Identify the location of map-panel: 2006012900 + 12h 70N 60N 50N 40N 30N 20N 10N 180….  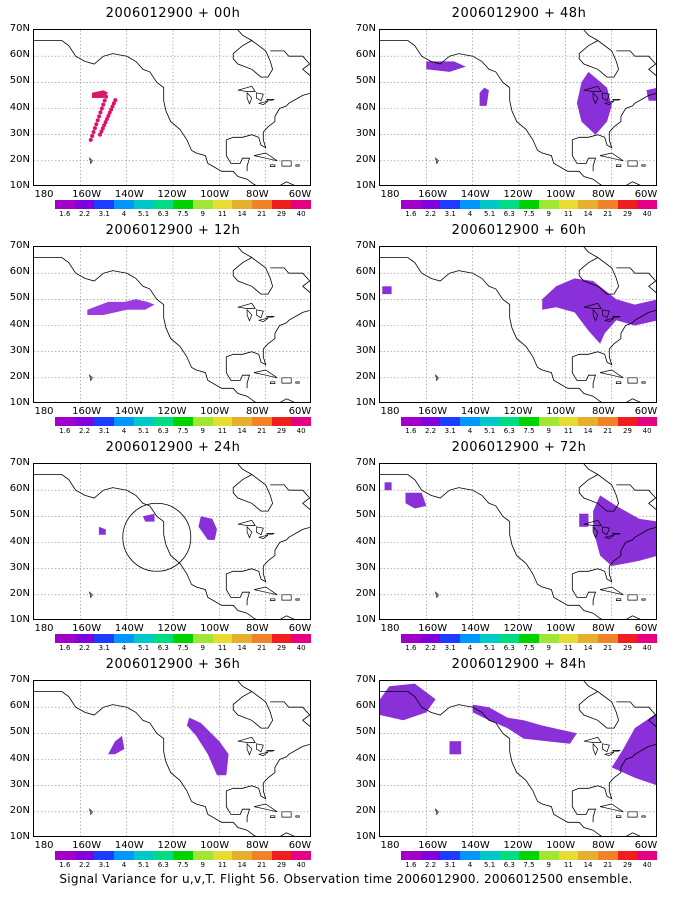
(173, 326).